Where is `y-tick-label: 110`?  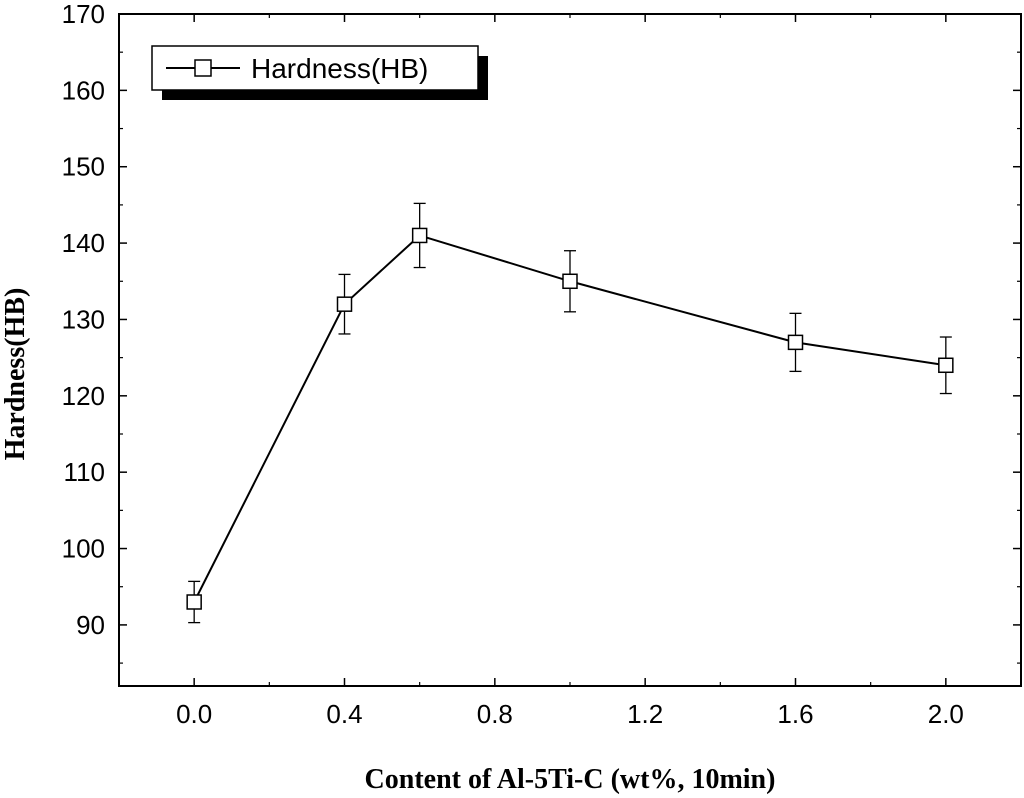
y-tick-label: 110 is located at coordinates (84, 472).